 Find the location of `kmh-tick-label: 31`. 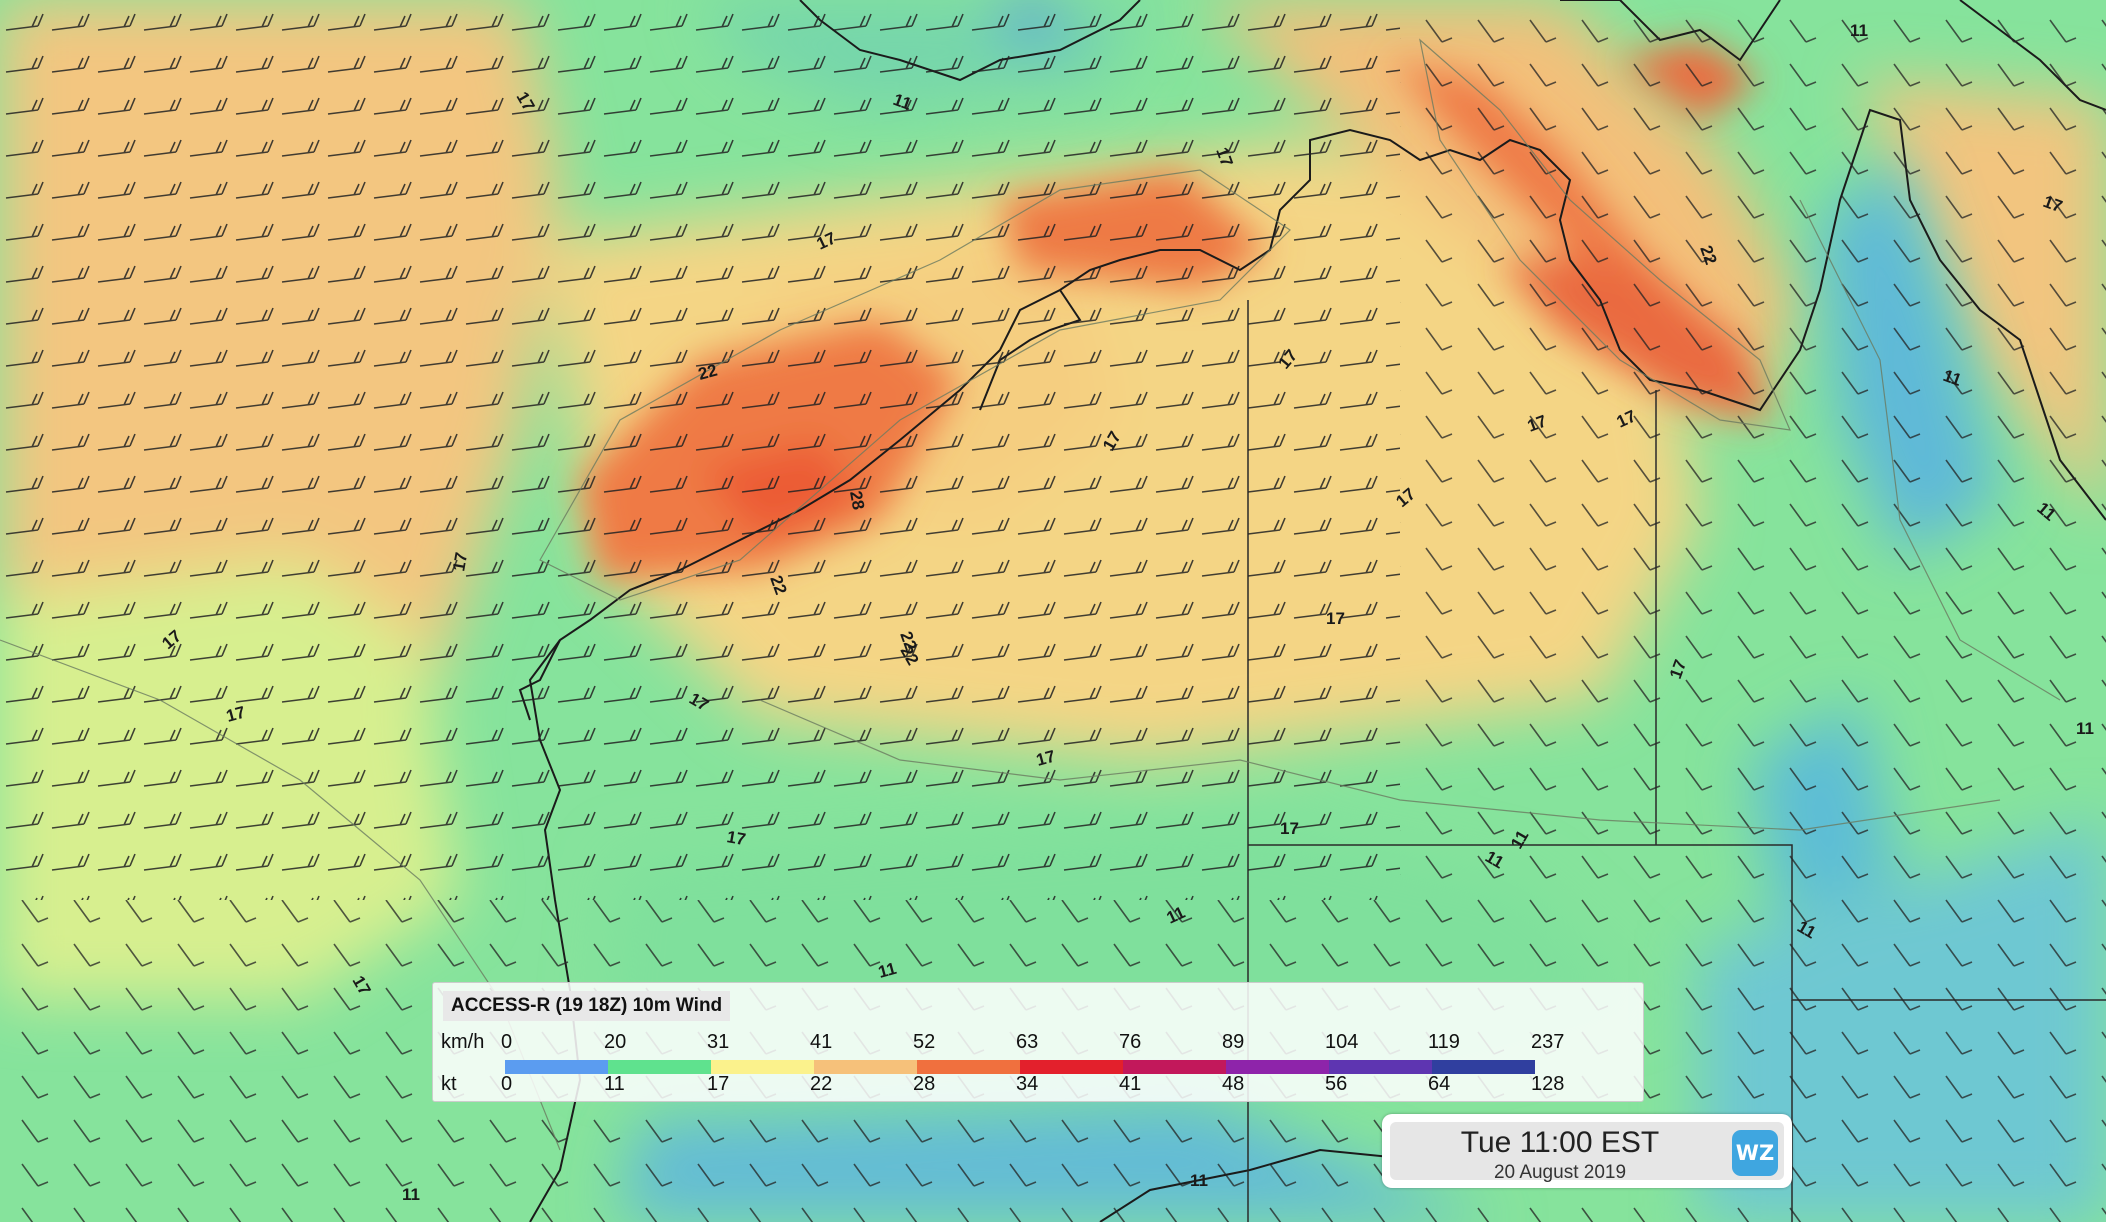

kmh-tick-label: 31 is located at coordinates (718, 1042).